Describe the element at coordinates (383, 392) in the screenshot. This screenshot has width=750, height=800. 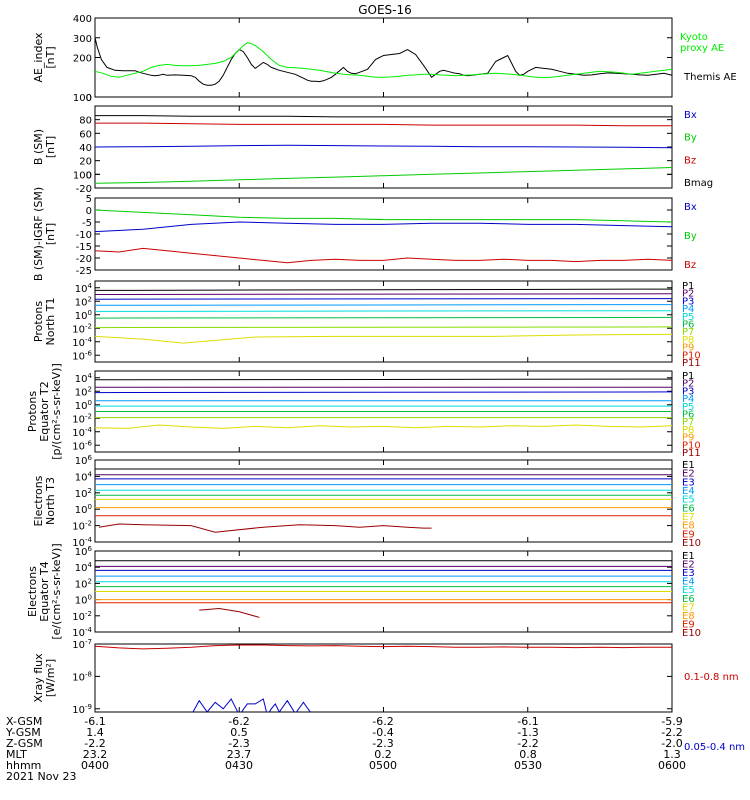
I see `series-p3-line` at that location.